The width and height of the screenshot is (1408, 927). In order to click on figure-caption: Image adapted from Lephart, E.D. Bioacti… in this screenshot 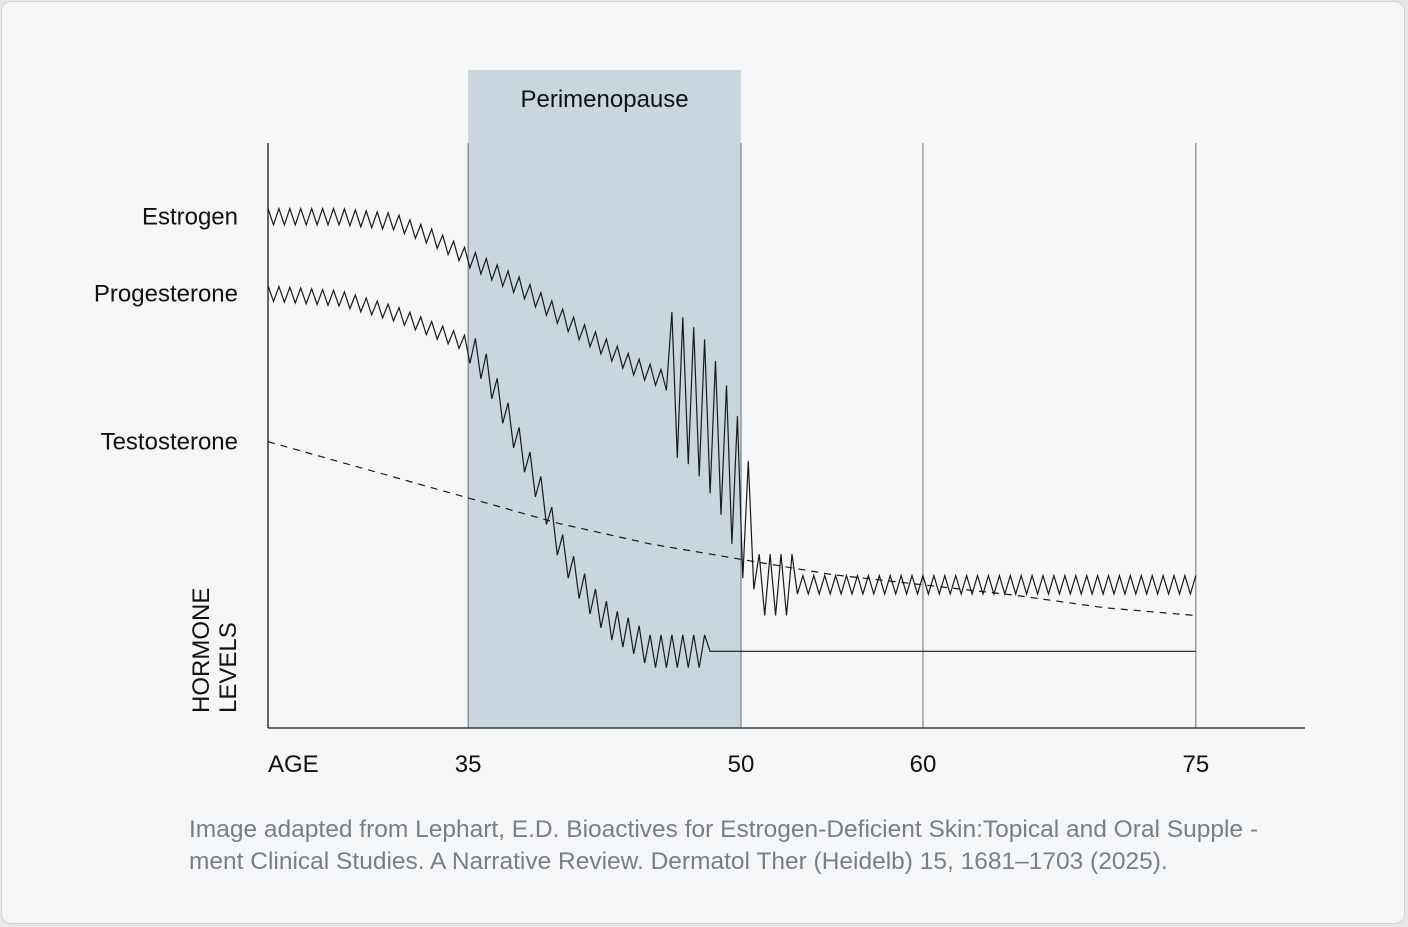, I will do `click(769, 846)`.